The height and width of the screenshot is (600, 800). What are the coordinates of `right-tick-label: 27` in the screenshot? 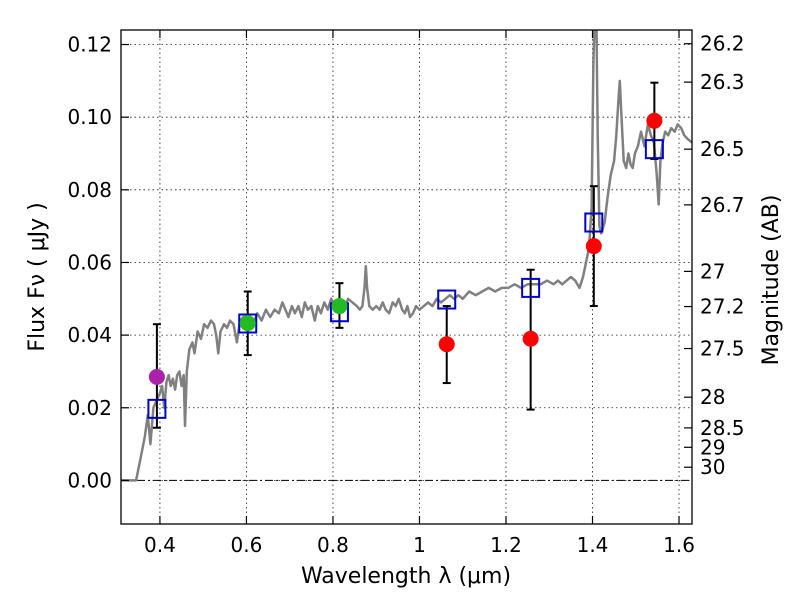 It's located at (712, 271).